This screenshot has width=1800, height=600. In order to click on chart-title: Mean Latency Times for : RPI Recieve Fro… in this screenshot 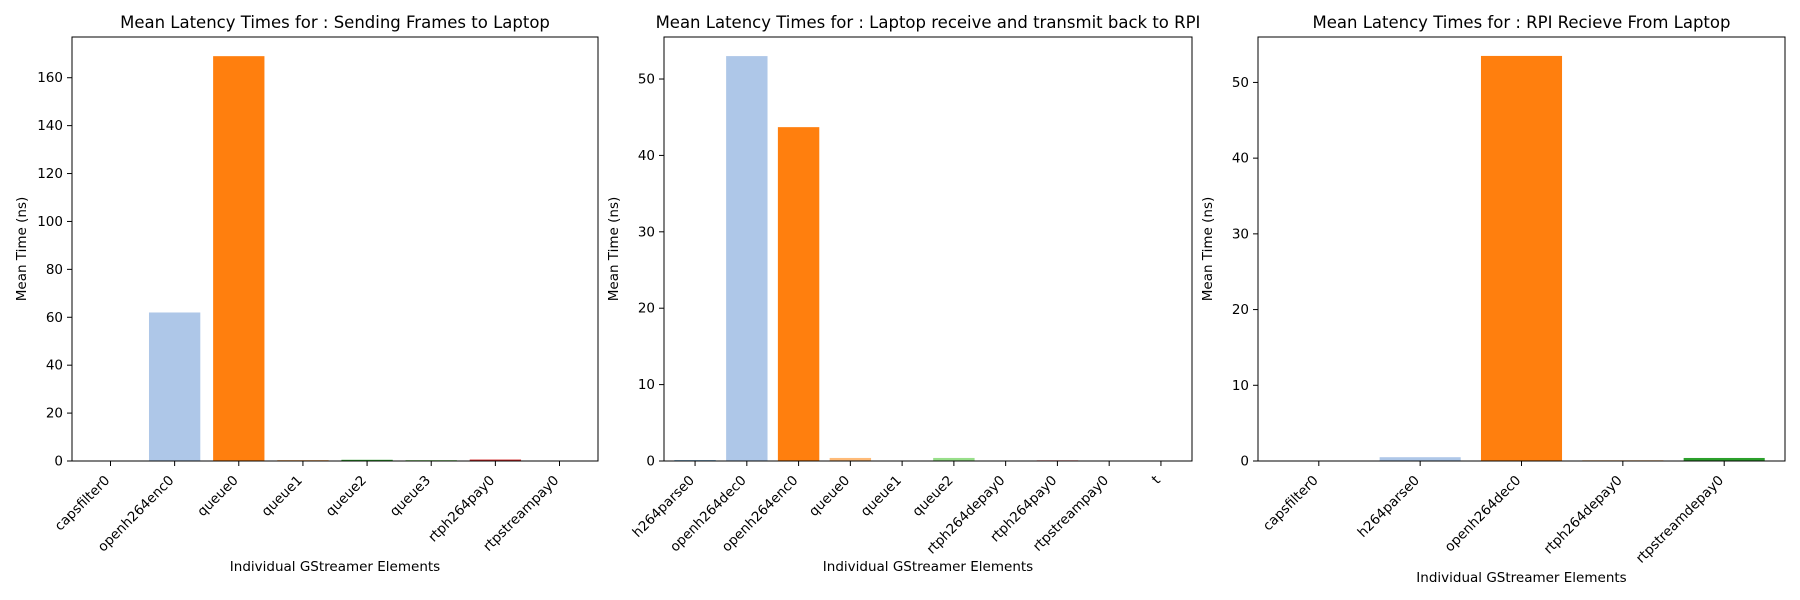, I will do `click(1522, 22)`.